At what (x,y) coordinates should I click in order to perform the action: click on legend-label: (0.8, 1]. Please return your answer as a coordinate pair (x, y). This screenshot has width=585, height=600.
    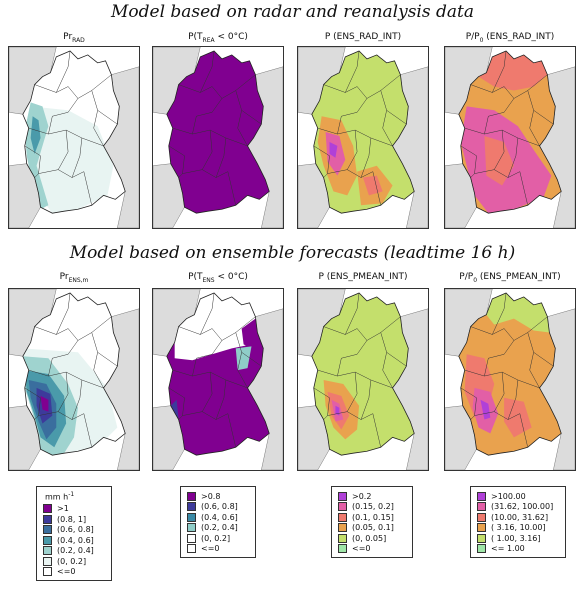
    Looking at the image, I should click on (72, 519).